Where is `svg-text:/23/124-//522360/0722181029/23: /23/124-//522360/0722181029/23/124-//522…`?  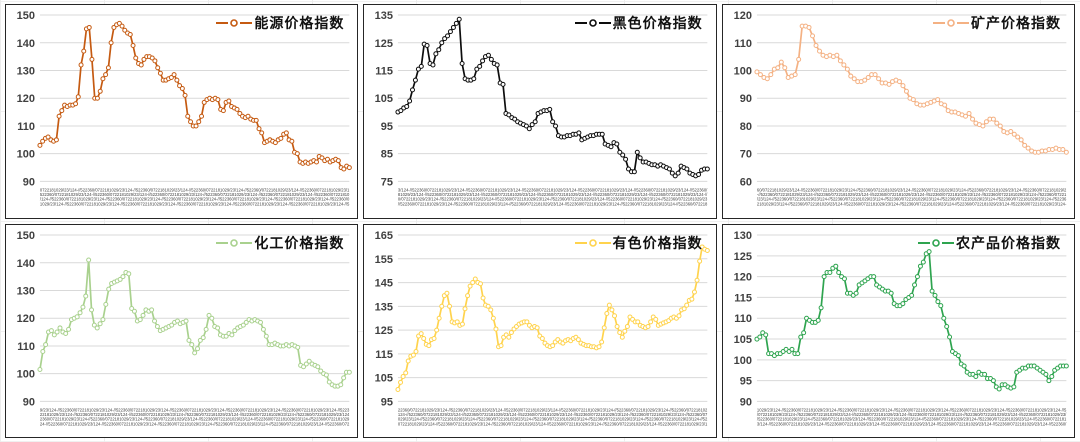
svg-text:/23/124-//522360/0722181029/23: /23/124-//522360/0722181029/23/124-//522… is located at coordinates (912, 199).